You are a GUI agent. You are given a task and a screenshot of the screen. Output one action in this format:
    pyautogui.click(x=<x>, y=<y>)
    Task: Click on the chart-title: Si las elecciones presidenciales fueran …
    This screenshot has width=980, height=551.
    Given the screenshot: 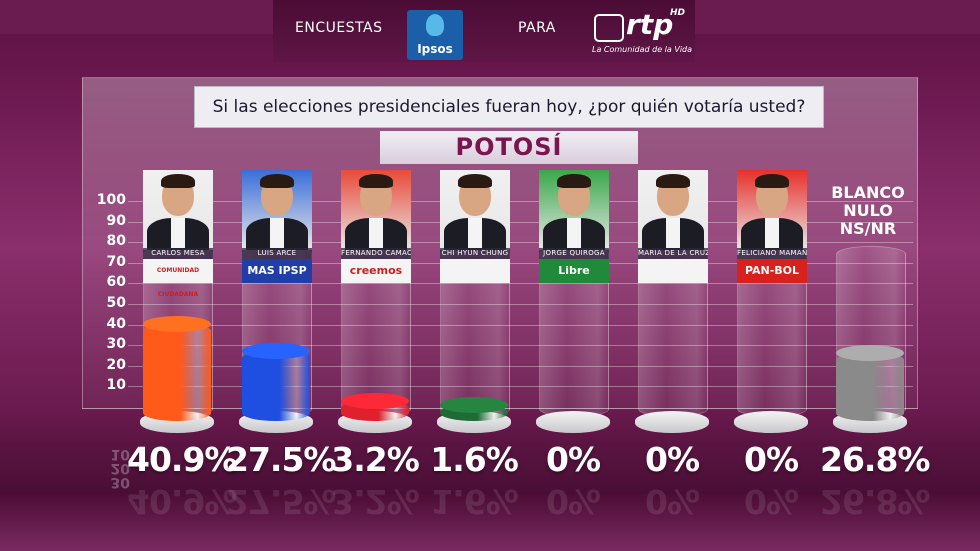 What is the action you would take?
    pyautogui.click(x=509, y=107)
    